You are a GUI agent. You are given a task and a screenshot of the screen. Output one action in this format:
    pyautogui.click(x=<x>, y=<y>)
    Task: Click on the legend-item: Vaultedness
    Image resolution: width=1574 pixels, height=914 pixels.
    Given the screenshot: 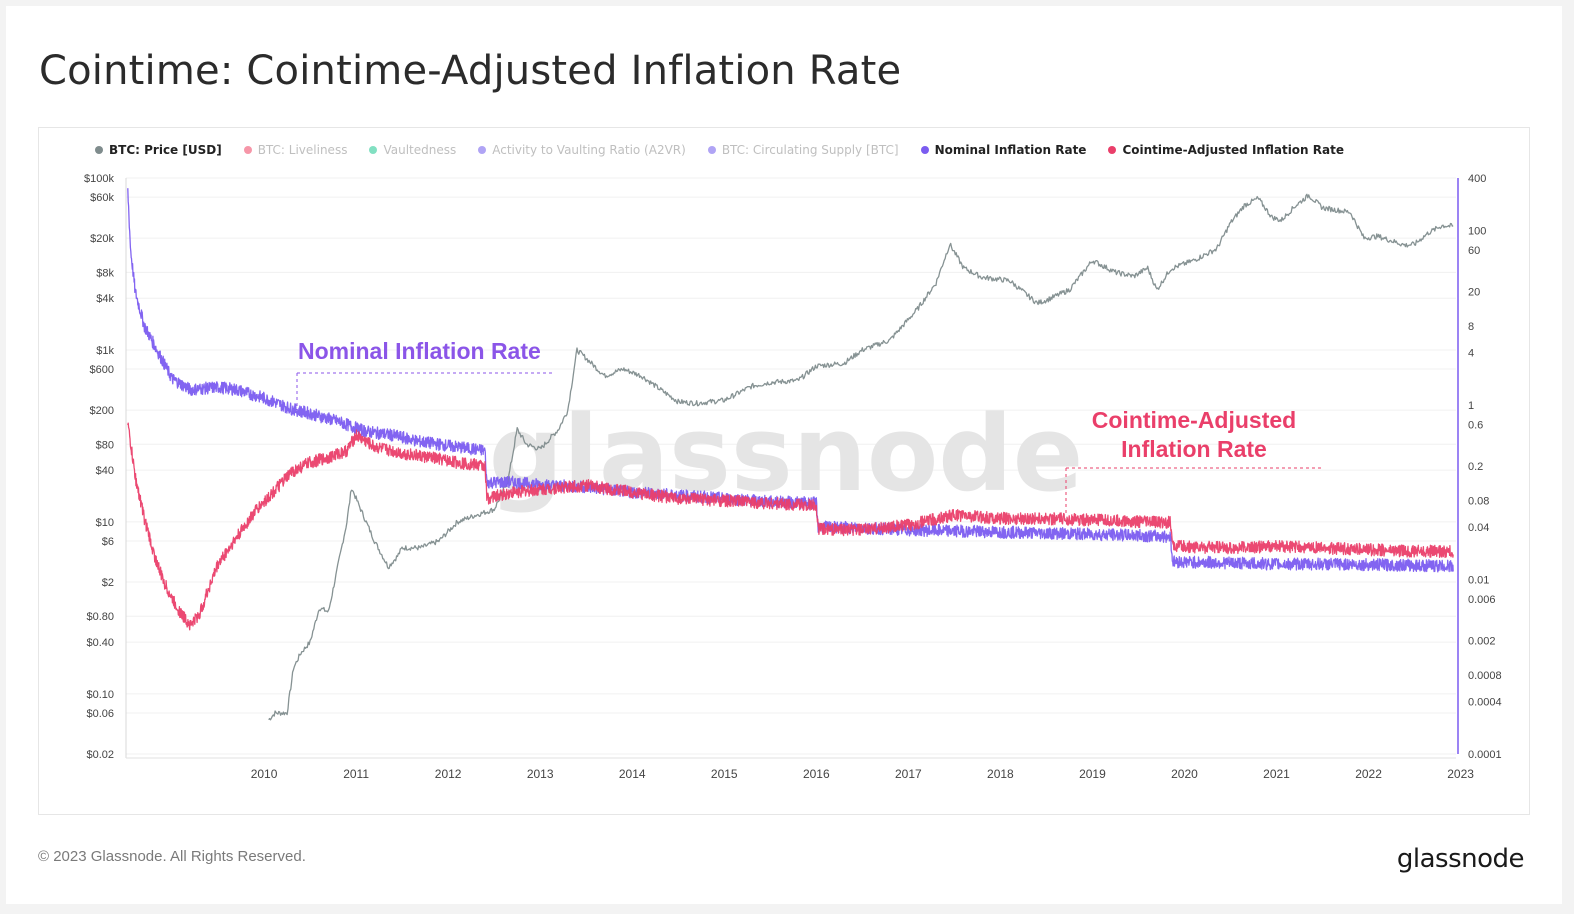 What is the action you would take?
    pyautogui.click(x=412, y=150)
    